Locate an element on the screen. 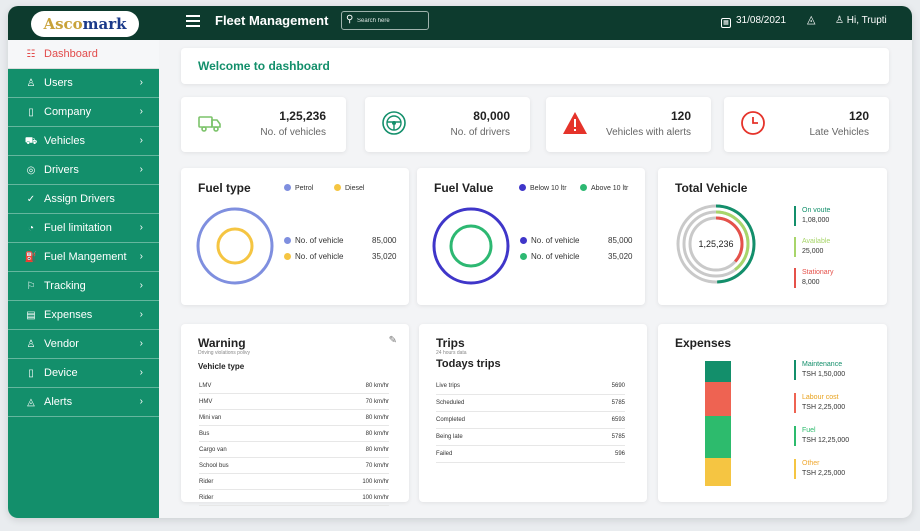 This screenshot has height=531, width=920. fuel-type-row-diesel: No. of vehicle 35,020 is located at coordinates (340, 256).